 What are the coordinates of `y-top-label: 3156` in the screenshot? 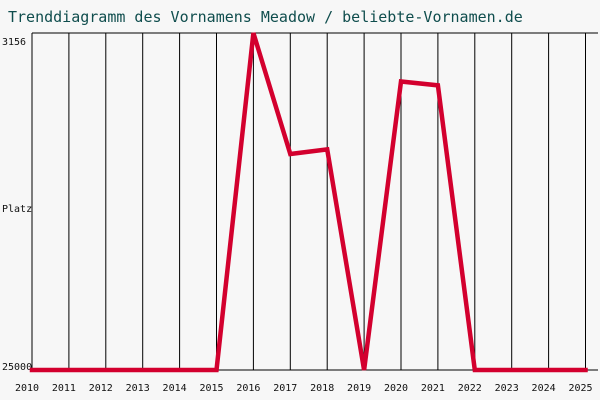 It's located at (14, 42).